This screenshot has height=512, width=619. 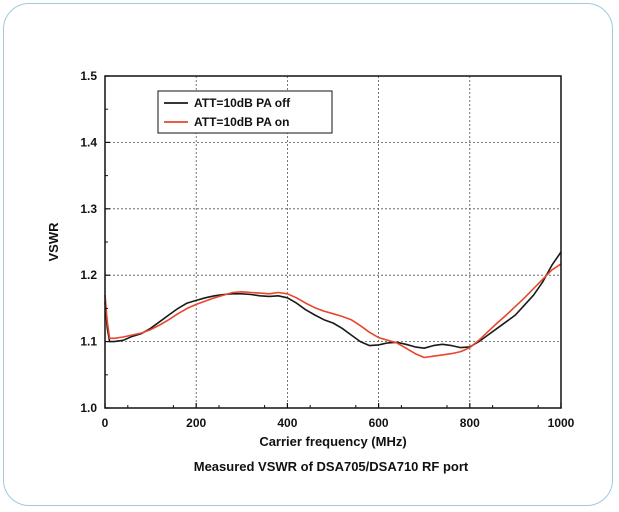 I want to click on y-tick-label: 1.4, so click(x=88, y=142).